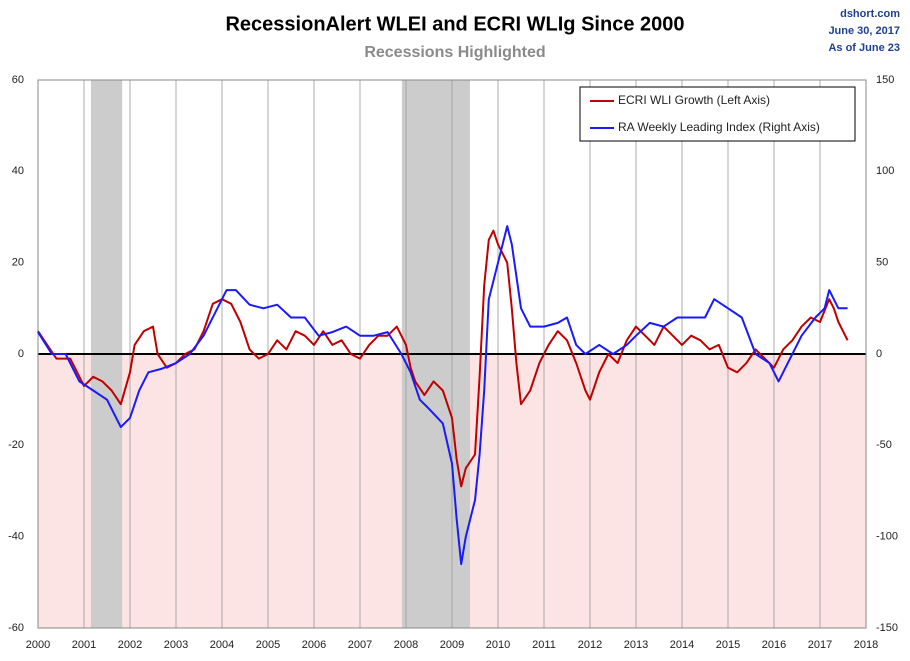 Image resolution: width=910 pixels, height=661 pixels. Describe the element at coordinates (590, 645) in the screenshot. I see `x-tick-label: 2012` at that location.